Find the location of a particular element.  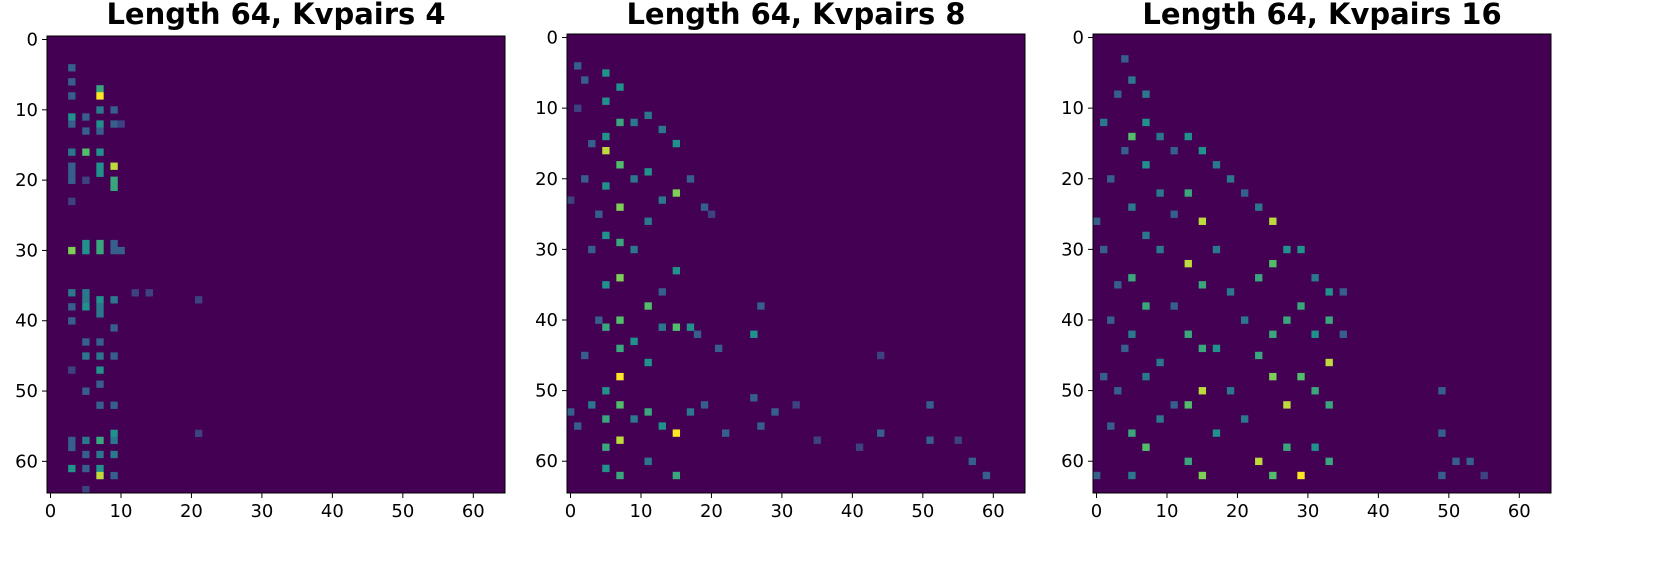

chart-title: Length 64, Kvpairs 8 is located at coordinates (795, 15).